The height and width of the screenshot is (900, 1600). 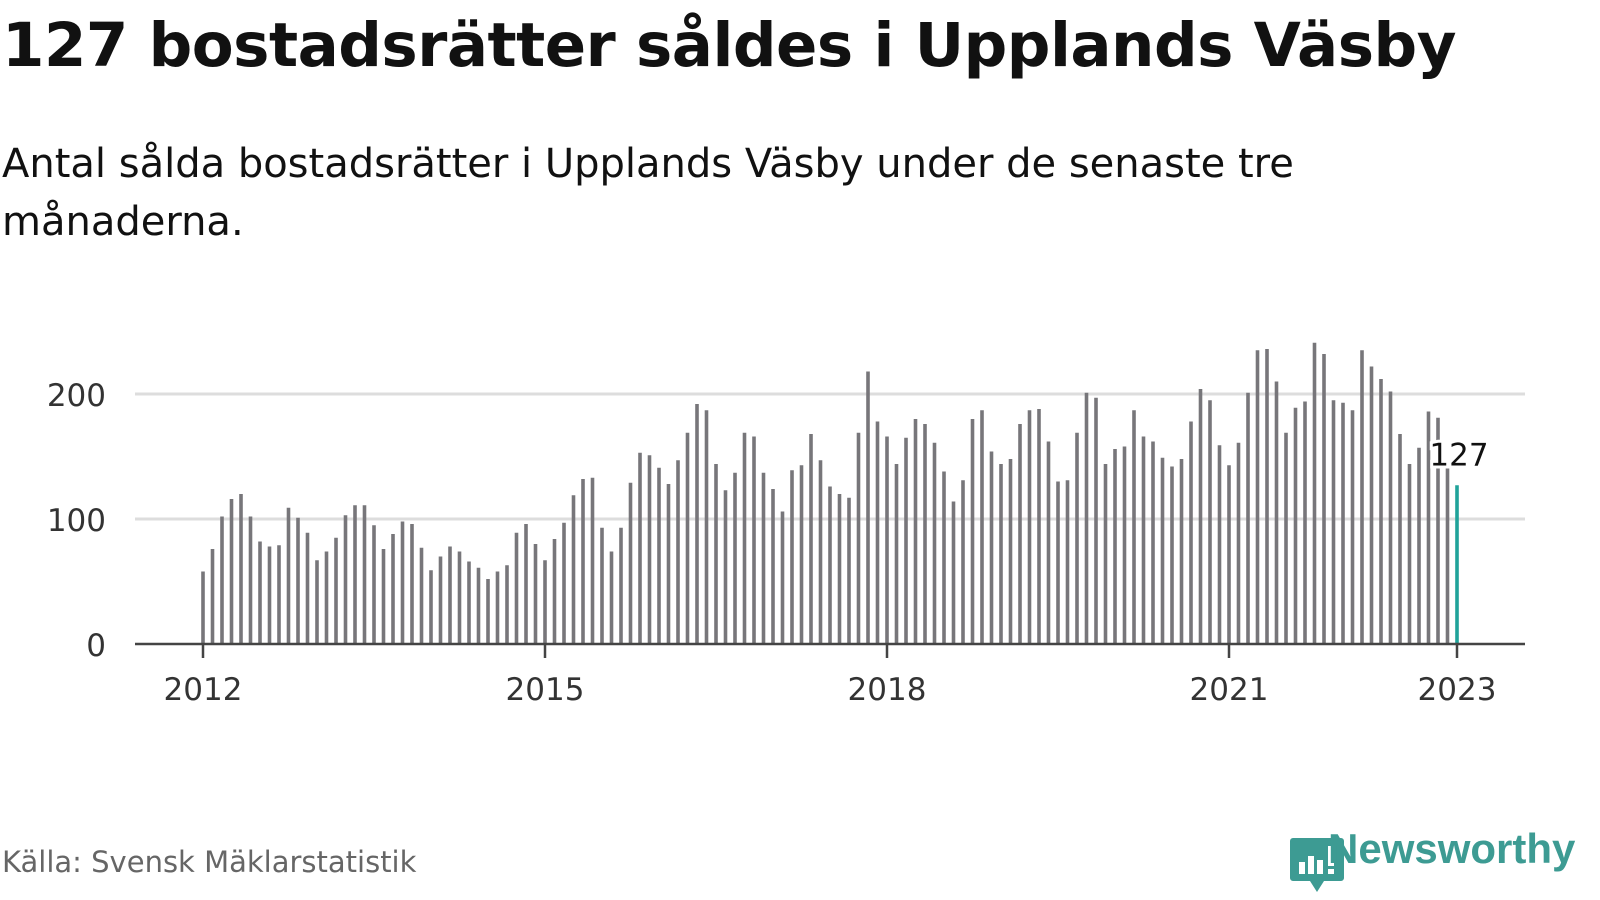 I want to click on y-axis-labels: 0 100 200, so click(x=76, y=521).